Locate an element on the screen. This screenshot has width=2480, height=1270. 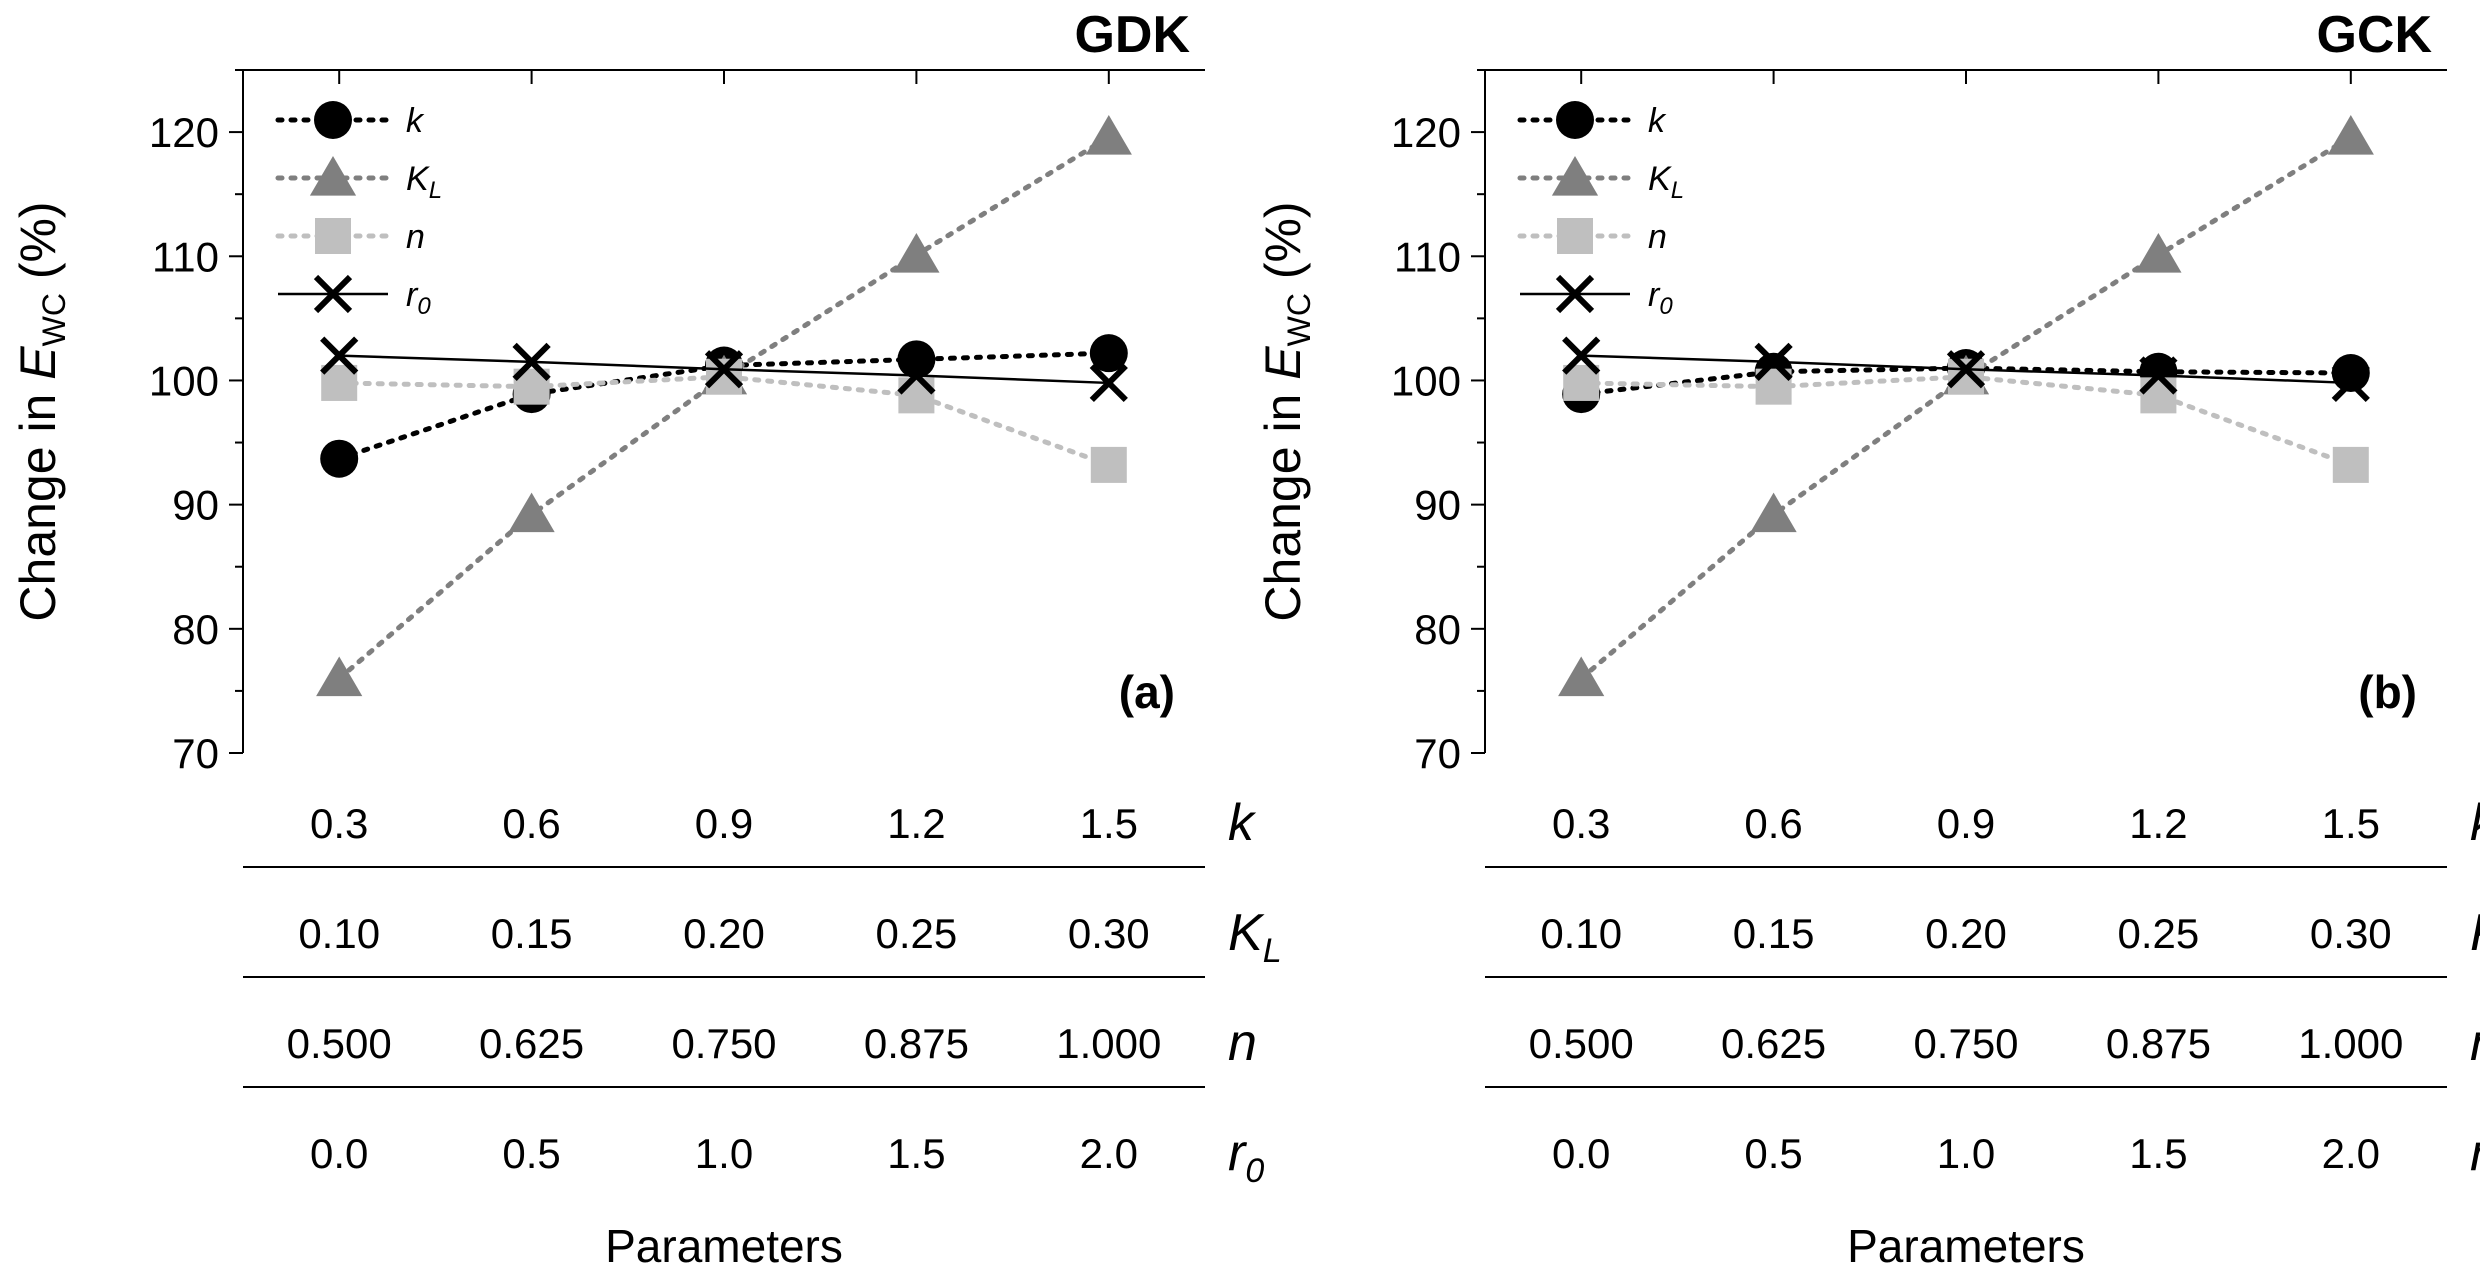
legend-label: k is located at coordinates (1657, 121).